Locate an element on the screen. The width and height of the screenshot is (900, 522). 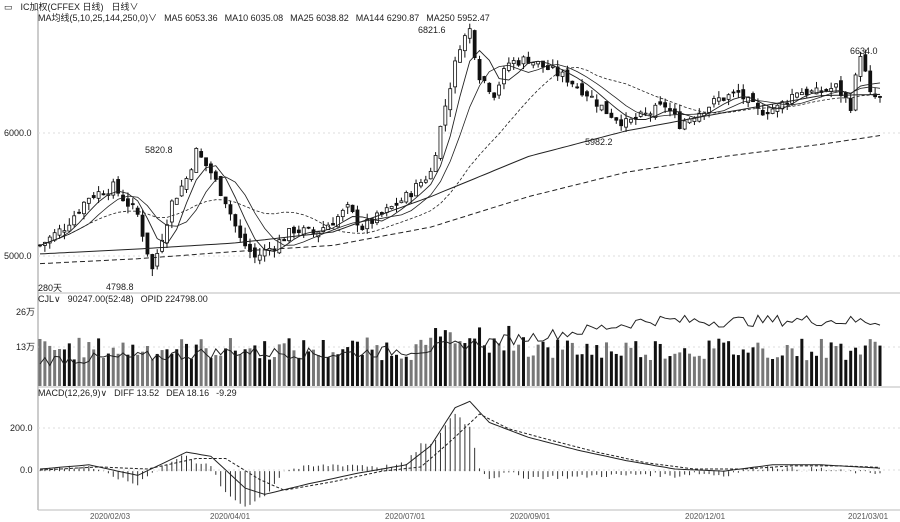
instrument-title: IC加权(CFFEX 日线) is located at coordinates (62, 7).